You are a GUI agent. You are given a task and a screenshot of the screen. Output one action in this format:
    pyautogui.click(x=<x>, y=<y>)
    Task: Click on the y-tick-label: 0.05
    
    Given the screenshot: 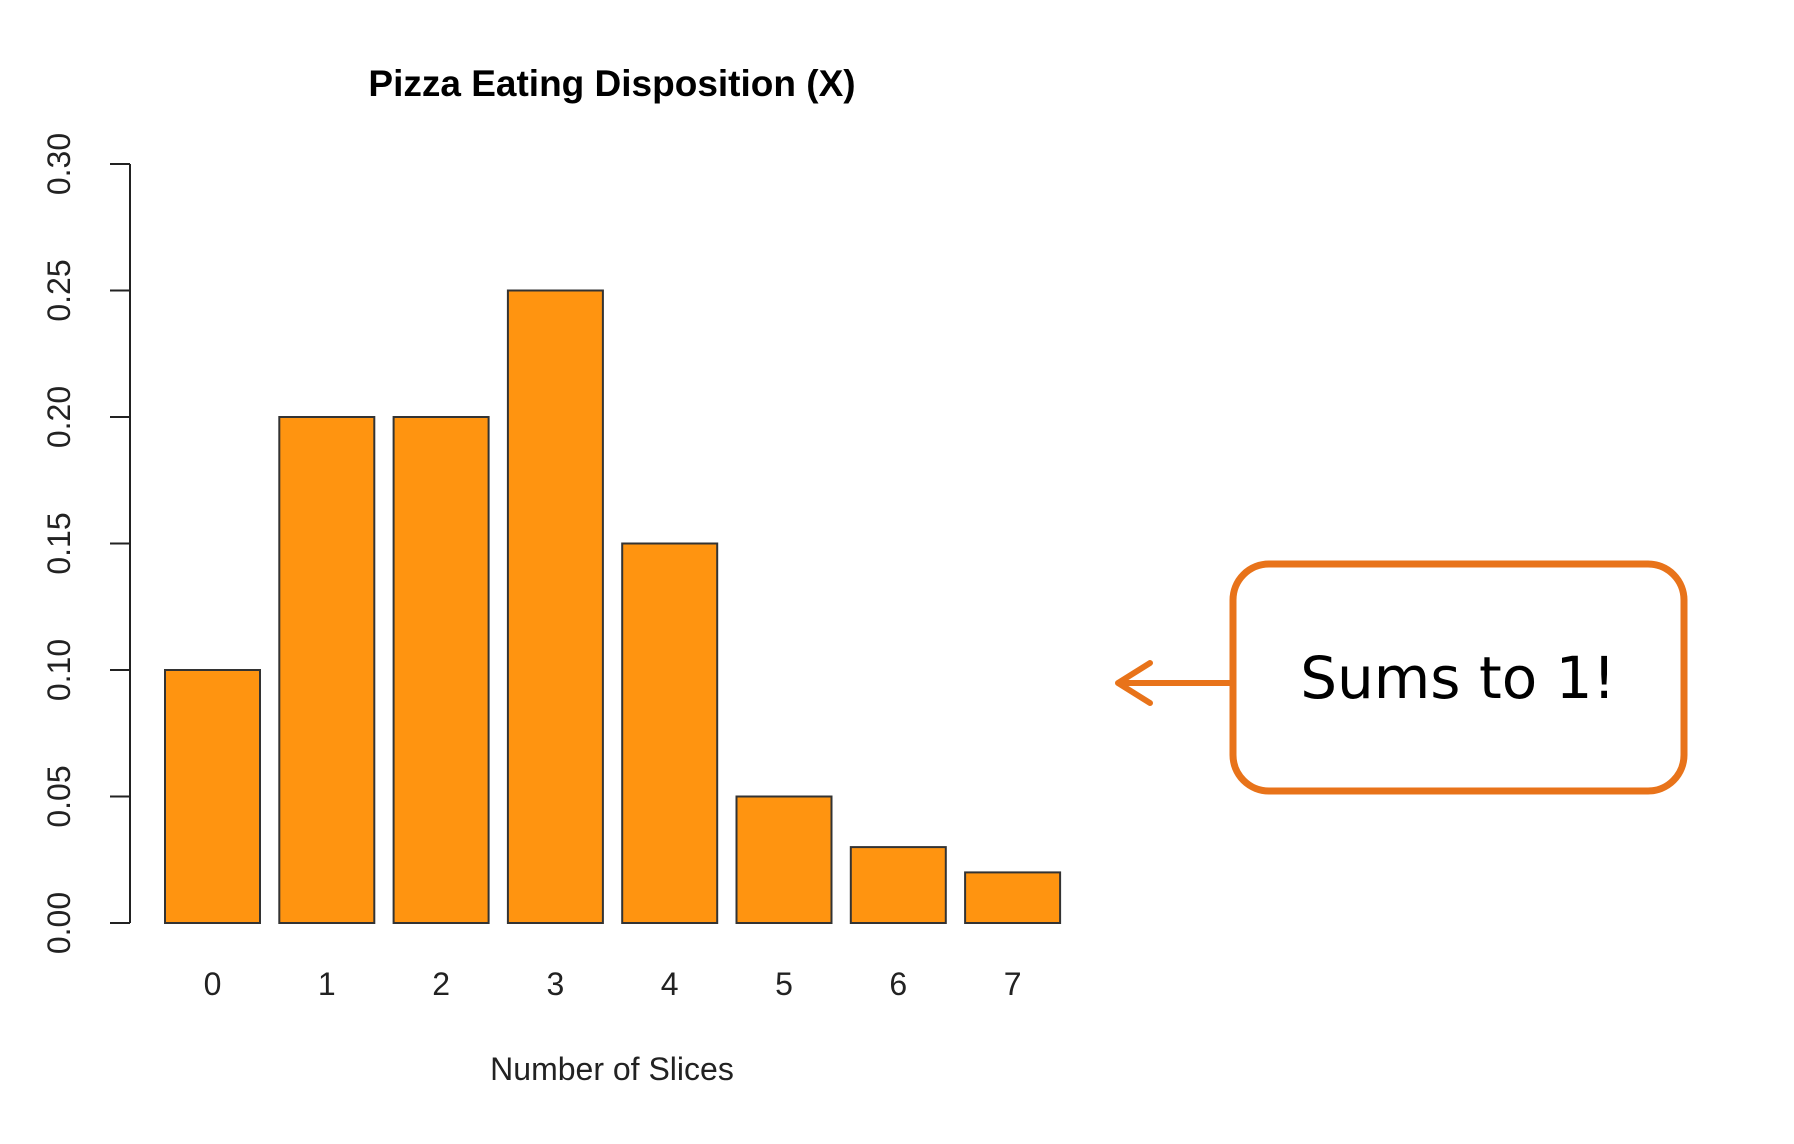 What is the action you would take?
    pyautogui.click(x=59, y=796)
    